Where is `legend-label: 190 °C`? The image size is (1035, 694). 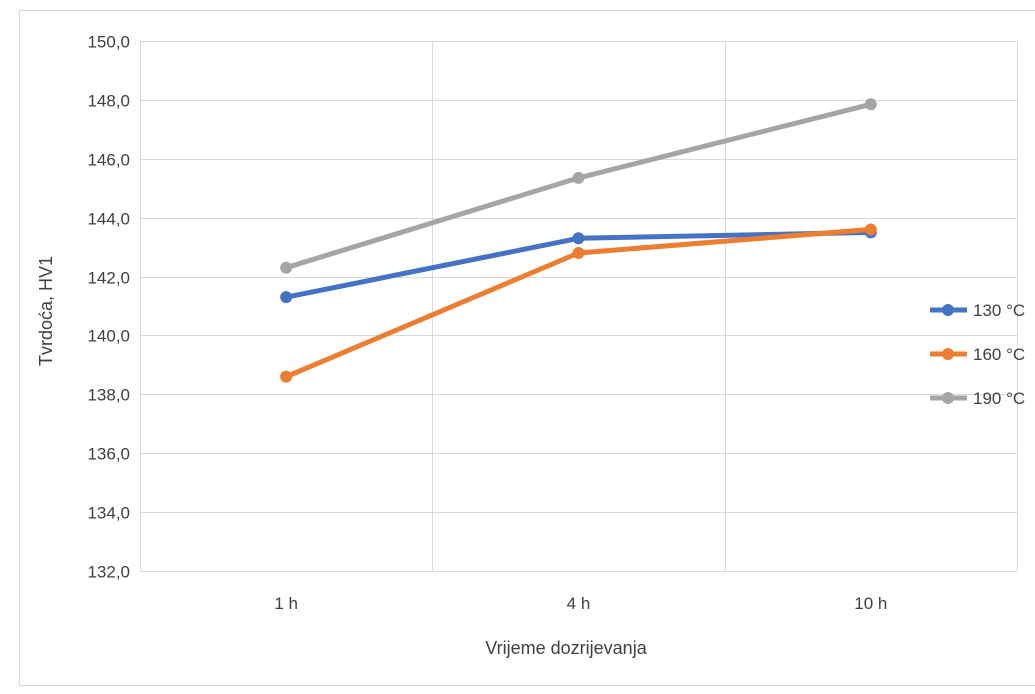
legend-label: 190 °C is located at coordinates (999, 398).